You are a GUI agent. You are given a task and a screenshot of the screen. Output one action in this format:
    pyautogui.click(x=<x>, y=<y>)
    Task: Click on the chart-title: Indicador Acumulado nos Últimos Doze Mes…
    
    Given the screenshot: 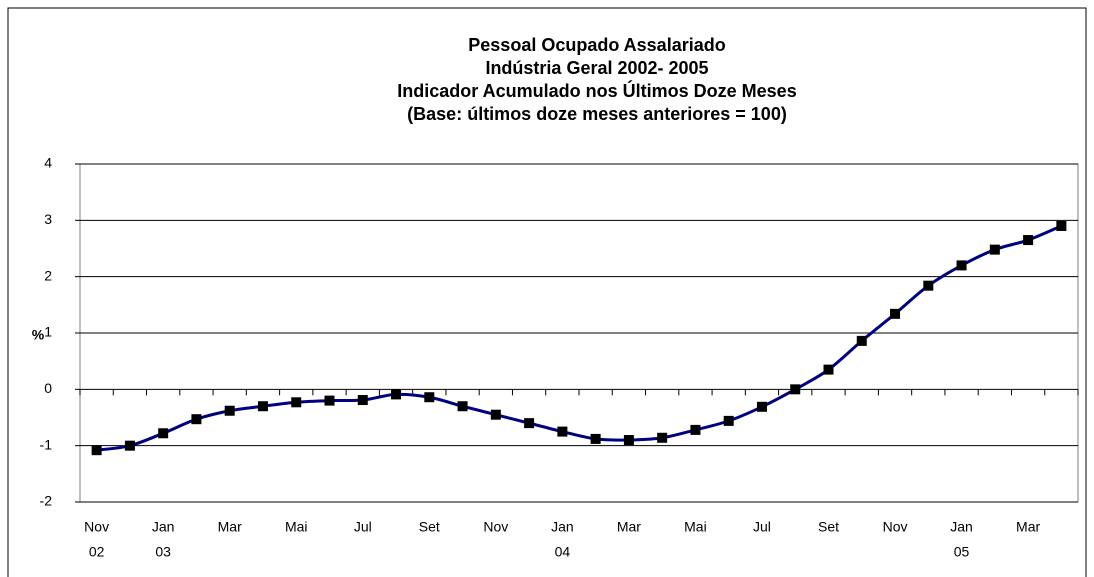 What is the action you would take?
    pyautogui.click(x=596, y=90)
    